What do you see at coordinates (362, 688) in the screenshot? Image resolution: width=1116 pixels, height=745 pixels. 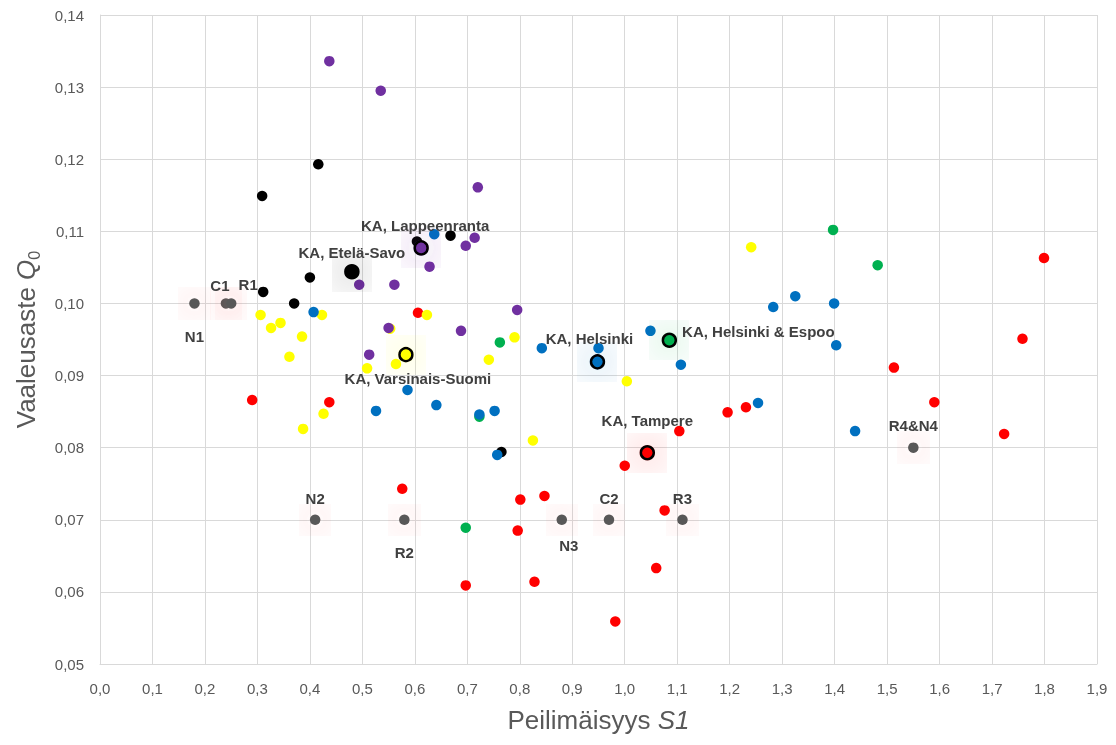 I see `x-tick-label: 0,5` at bounding box center [362, 688].